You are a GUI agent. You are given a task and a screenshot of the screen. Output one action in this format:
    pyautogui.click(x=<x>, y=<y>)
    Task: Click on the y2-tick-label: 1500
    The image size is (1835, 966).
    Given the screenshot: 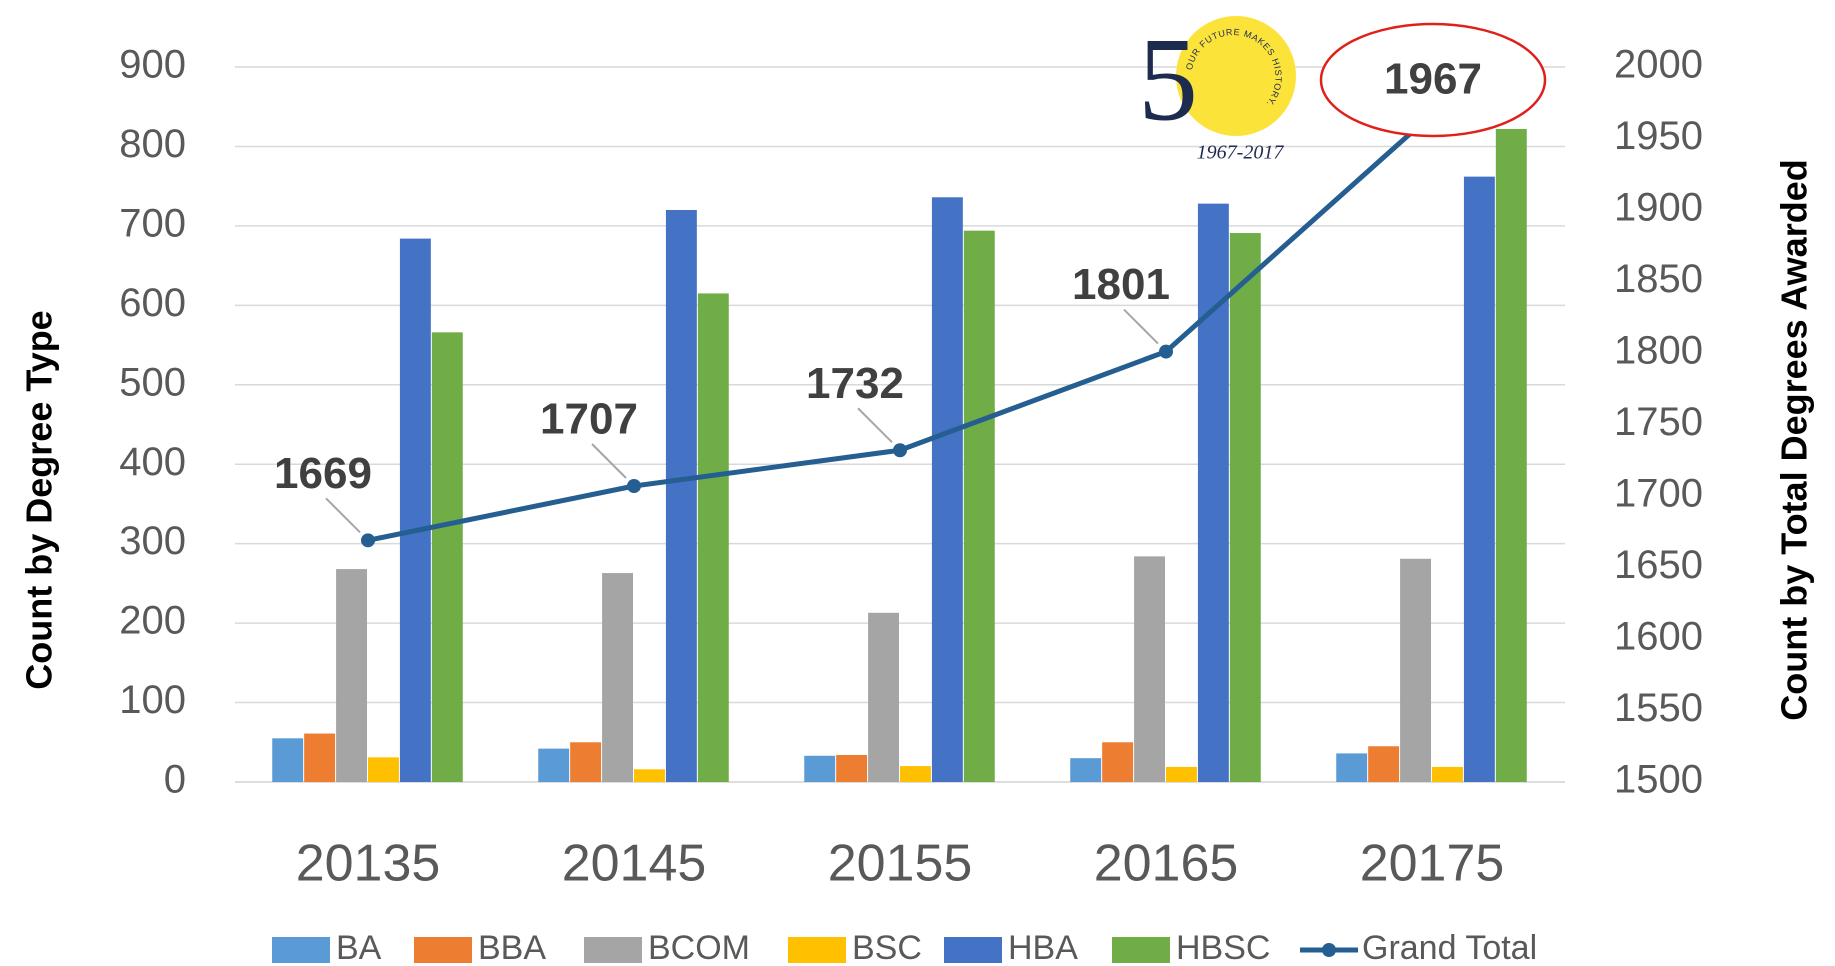 What is the action you would take?
    pyautogui.click(x=1658, y=780)
    